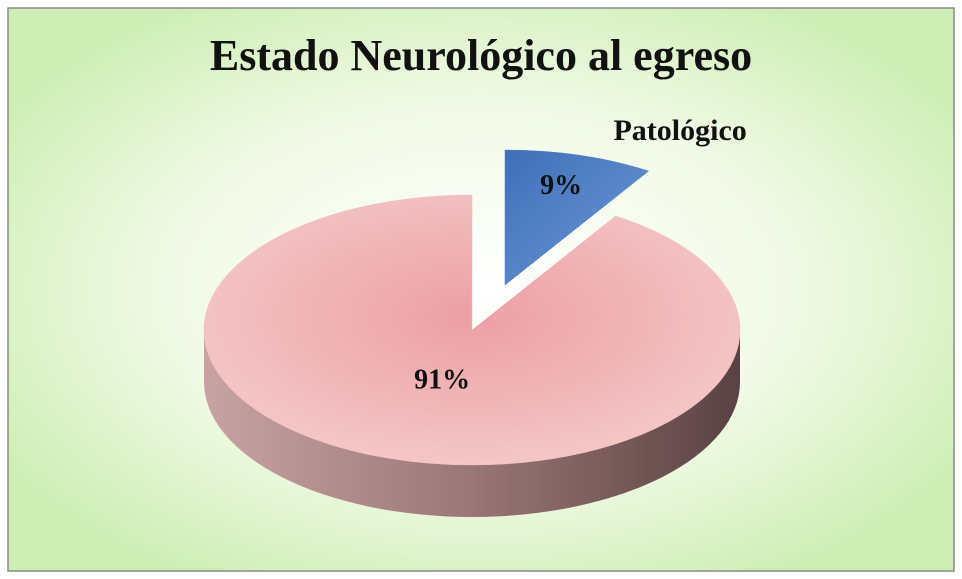 This screenshot has width=962, height=579. I want to click on category-label: Patológico, so click(679, 130).